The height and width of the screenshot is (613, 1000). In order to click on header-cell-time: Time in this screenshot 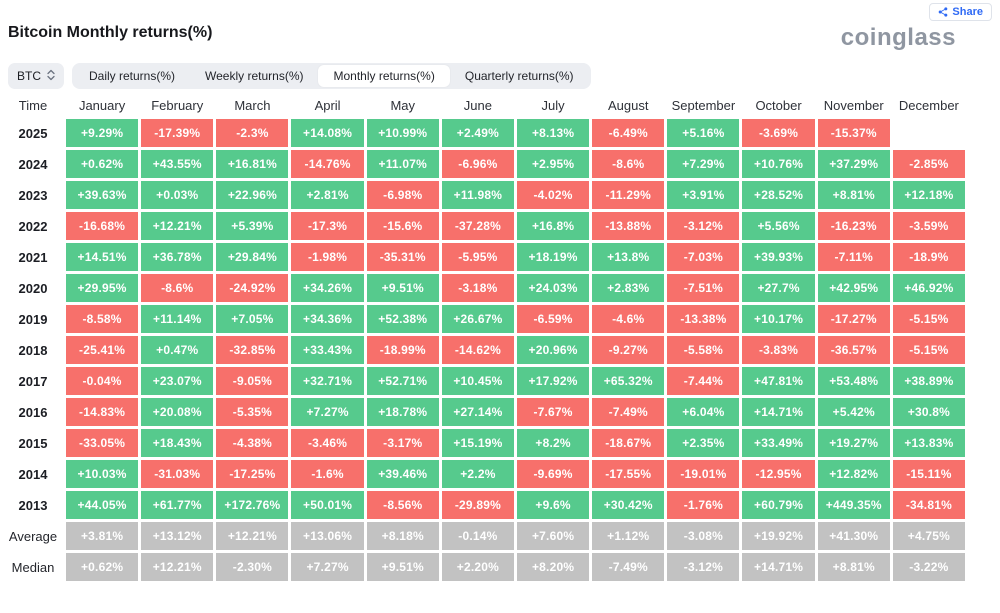, I will do `click(33, 105)`.